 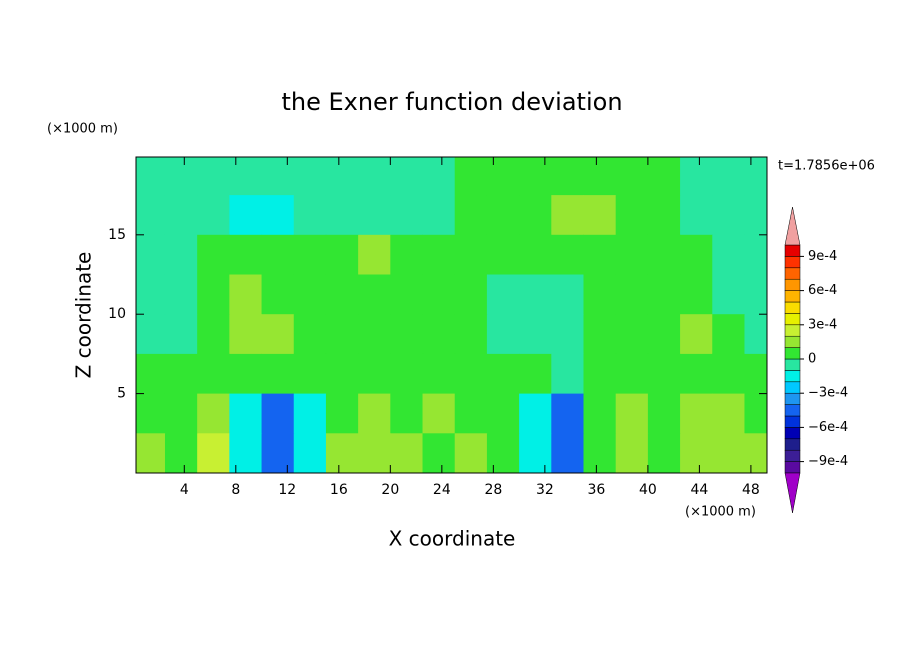 I want to click on y-tick-label: 15, so click(x=117, y=235).